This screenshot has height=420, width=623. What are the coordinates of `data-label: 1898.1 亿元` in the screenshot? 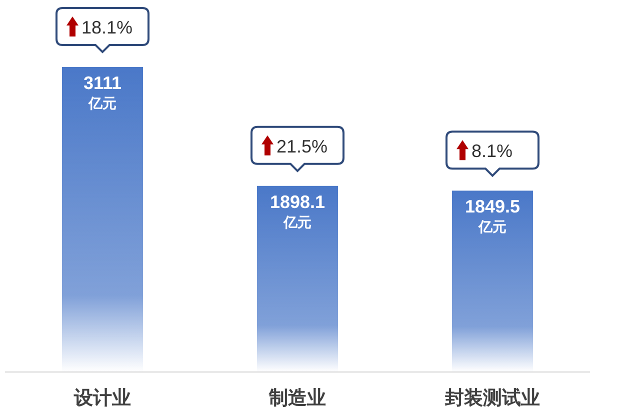 It's located at (298, 211).